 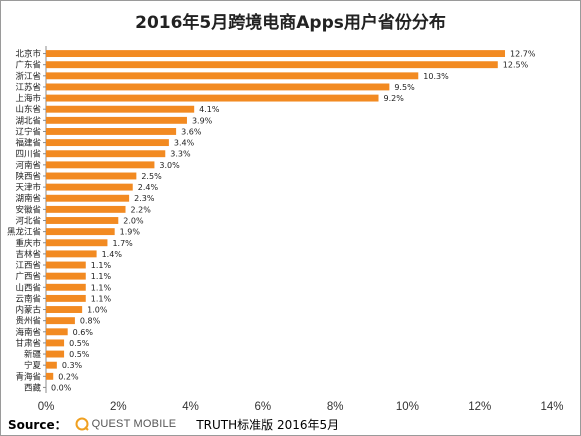 I want to click on value-label: 1.0%, so click(x=97, y=310).